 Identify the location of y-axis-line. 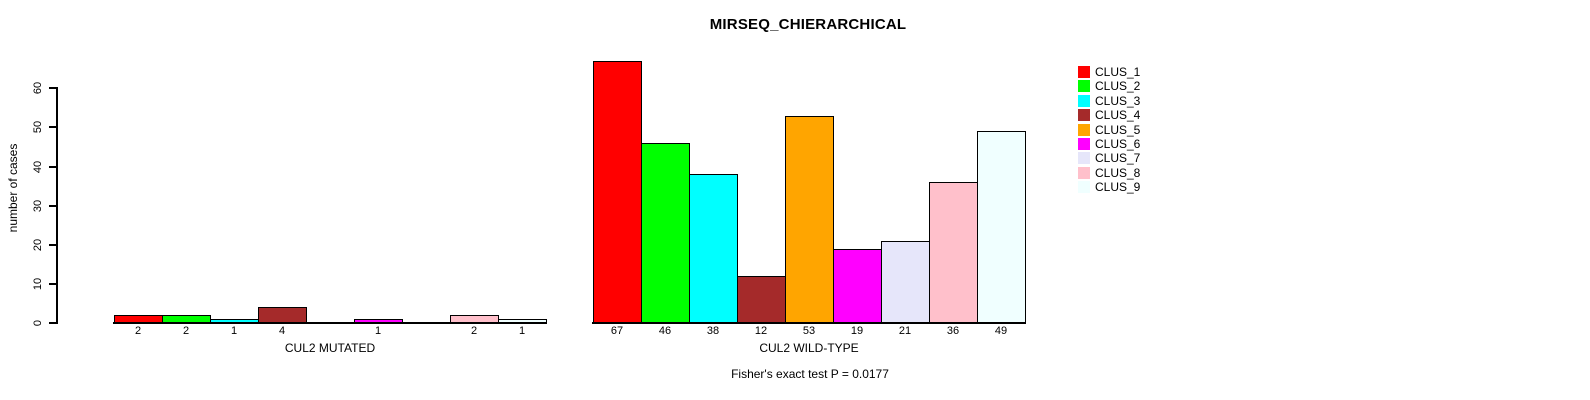
(57, 205).